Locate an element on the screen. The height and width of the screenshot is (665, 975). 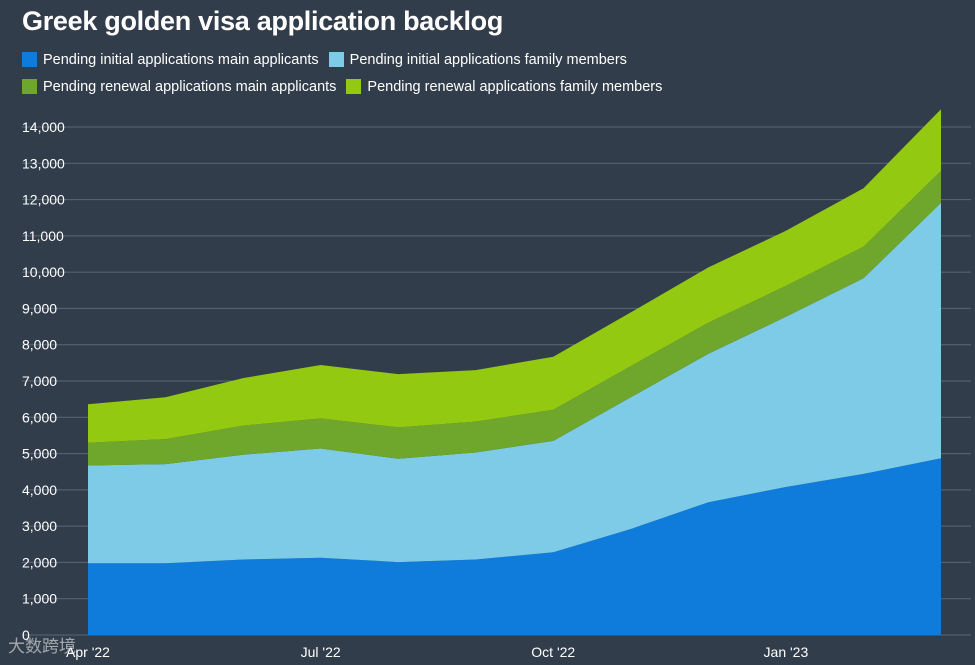
y-tick-label: 8,000 is located at coordinates (39, 345).